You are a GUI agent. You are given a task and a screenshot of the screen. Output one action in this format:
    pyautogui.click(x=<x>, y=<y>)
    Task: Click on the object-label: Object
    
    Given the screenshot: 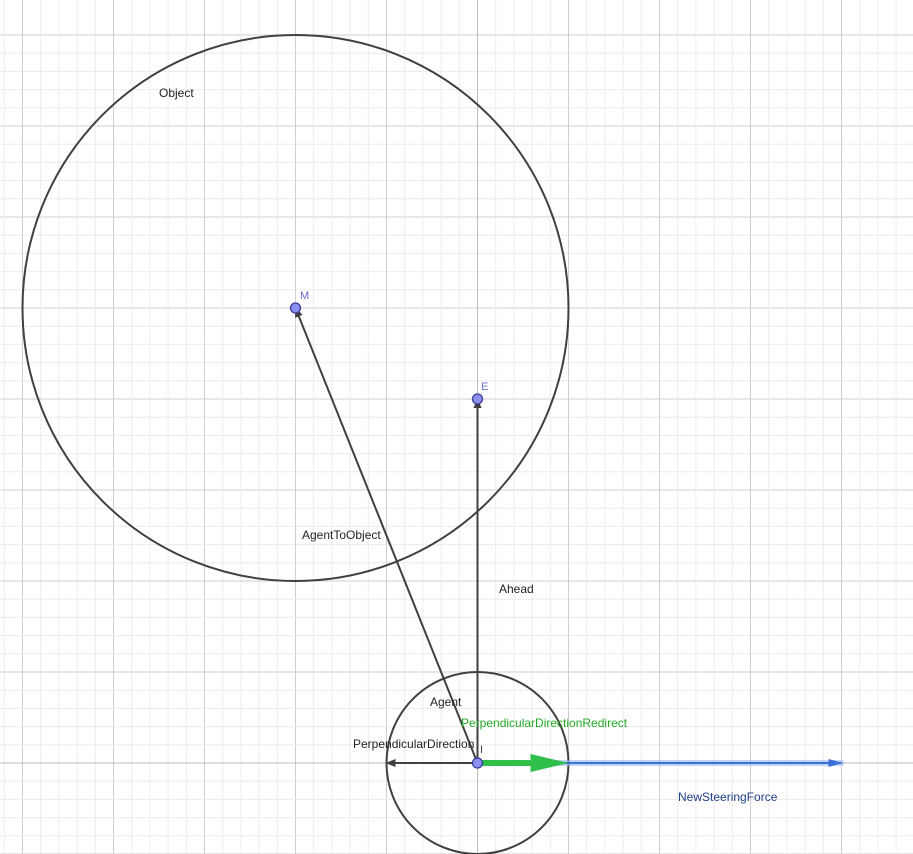 What is the action you would take?
    pyautogui.click(x=176, y=93)
    